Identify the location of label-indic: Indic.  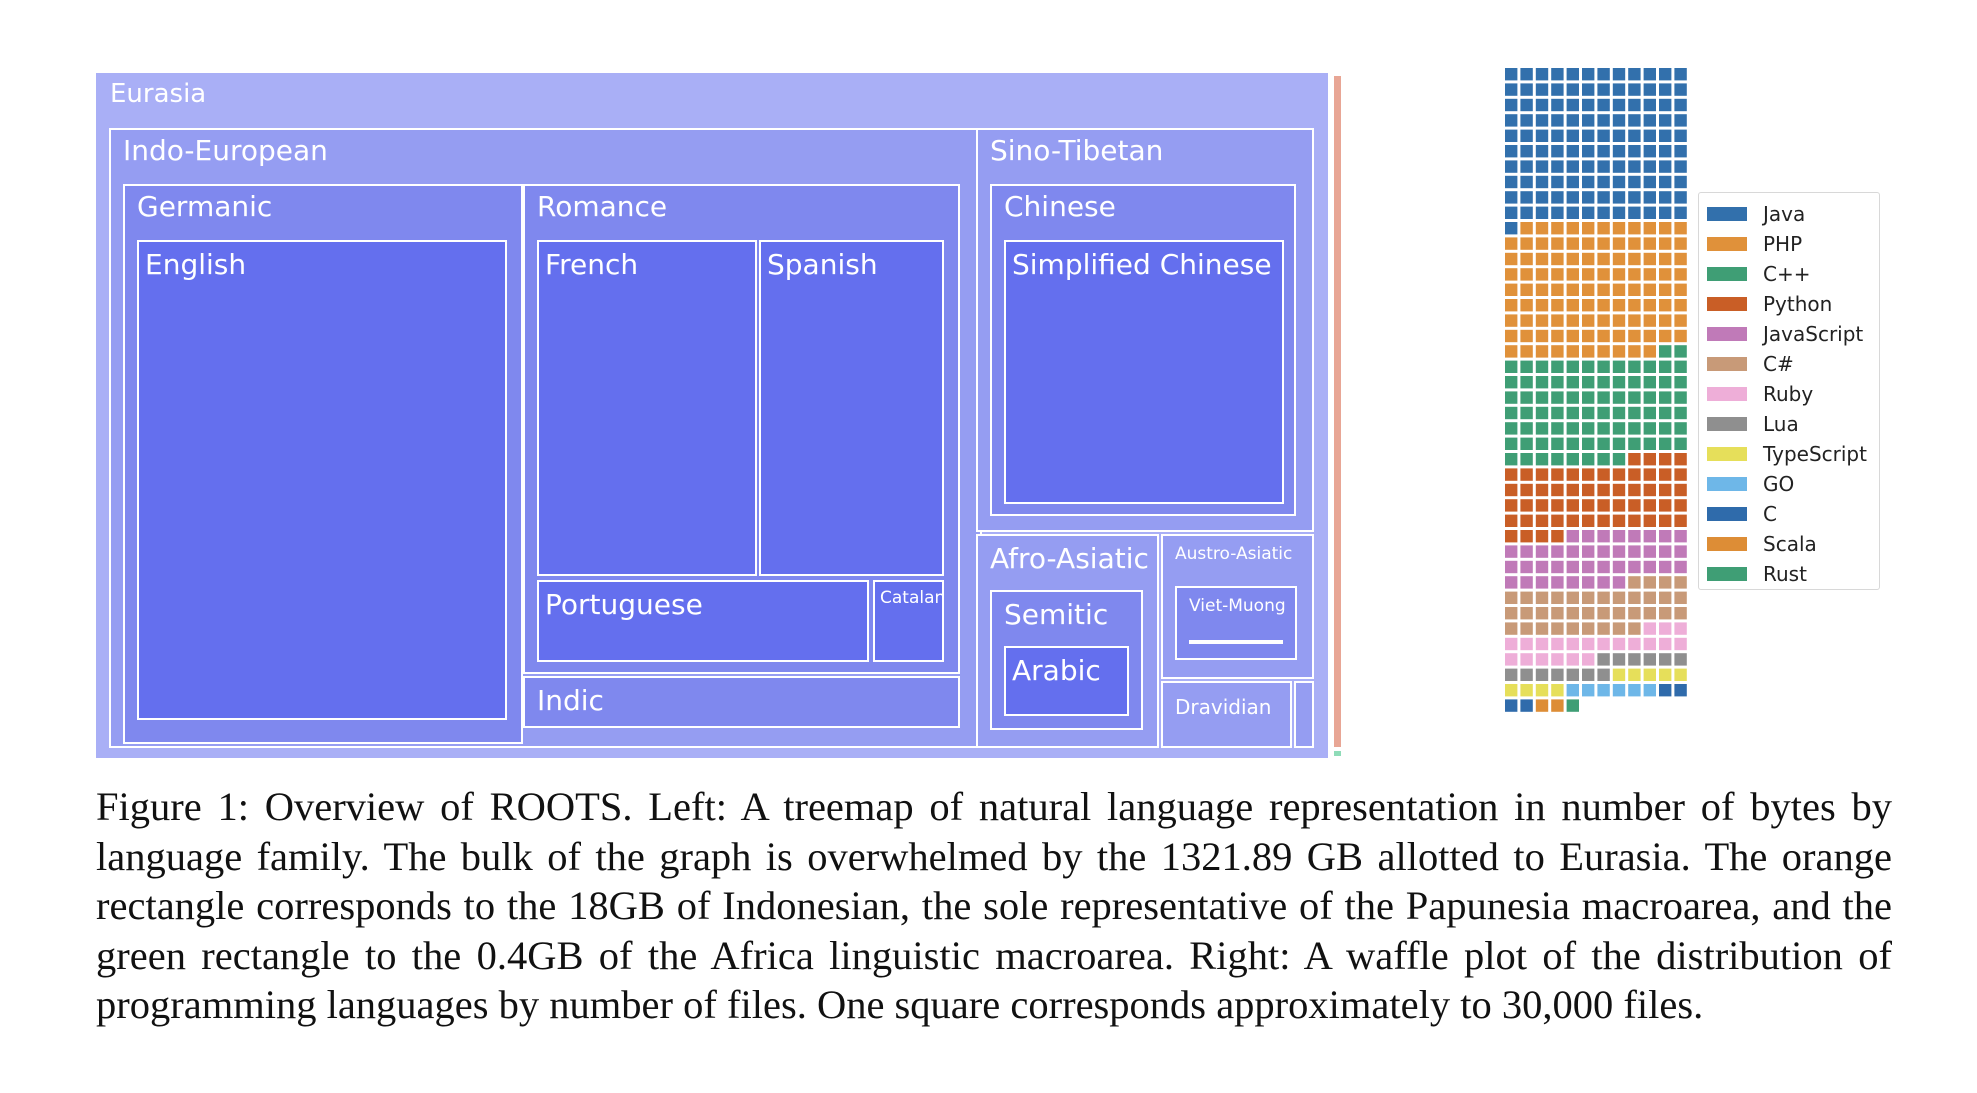
(570, 700).